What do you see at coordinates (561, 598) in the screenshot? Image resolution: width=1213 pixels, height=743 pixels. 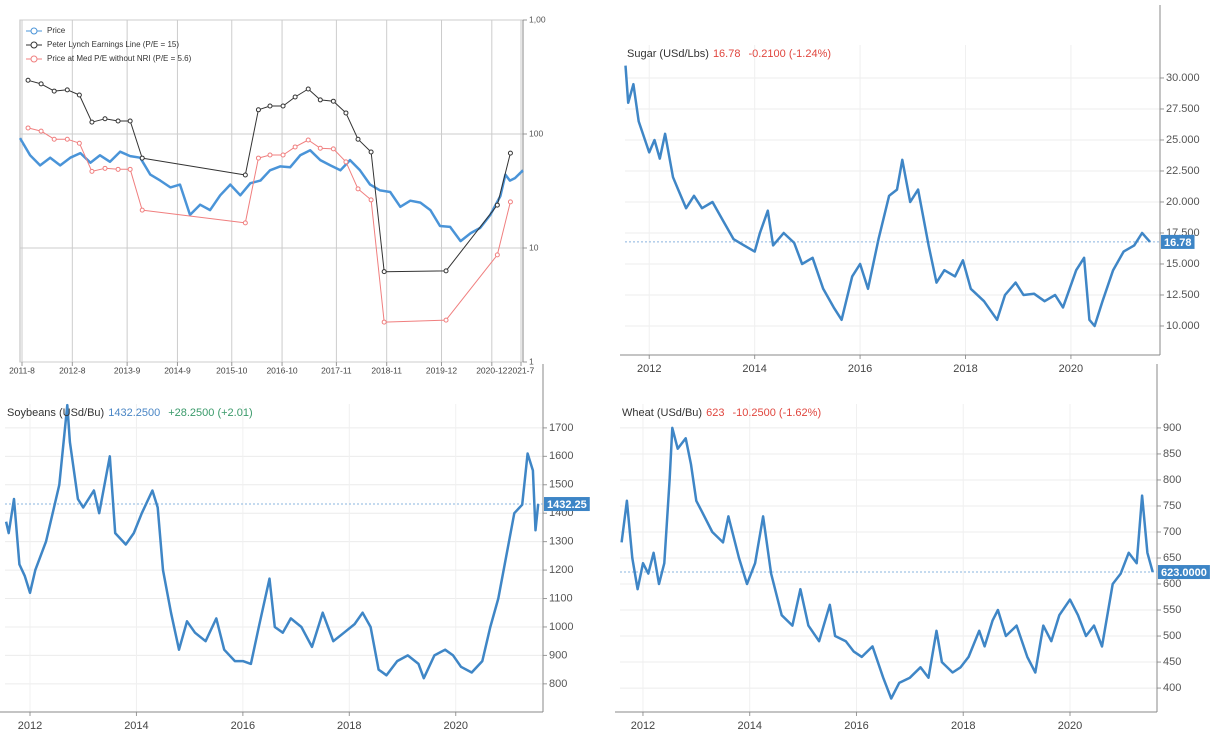 I see `y-tick-label: 1100` at bounding box center [561, 598].